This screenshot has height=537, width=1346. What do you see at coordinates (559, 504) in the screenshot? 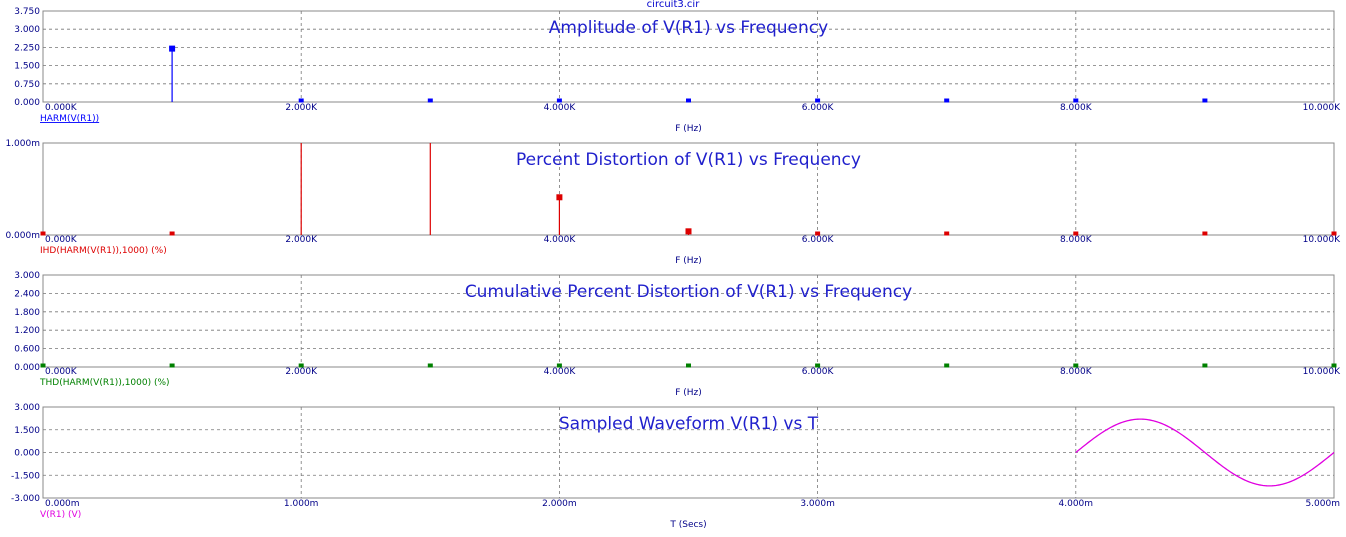
I see `x-tick-label: 2.000m` at bounding box center [559, 504].